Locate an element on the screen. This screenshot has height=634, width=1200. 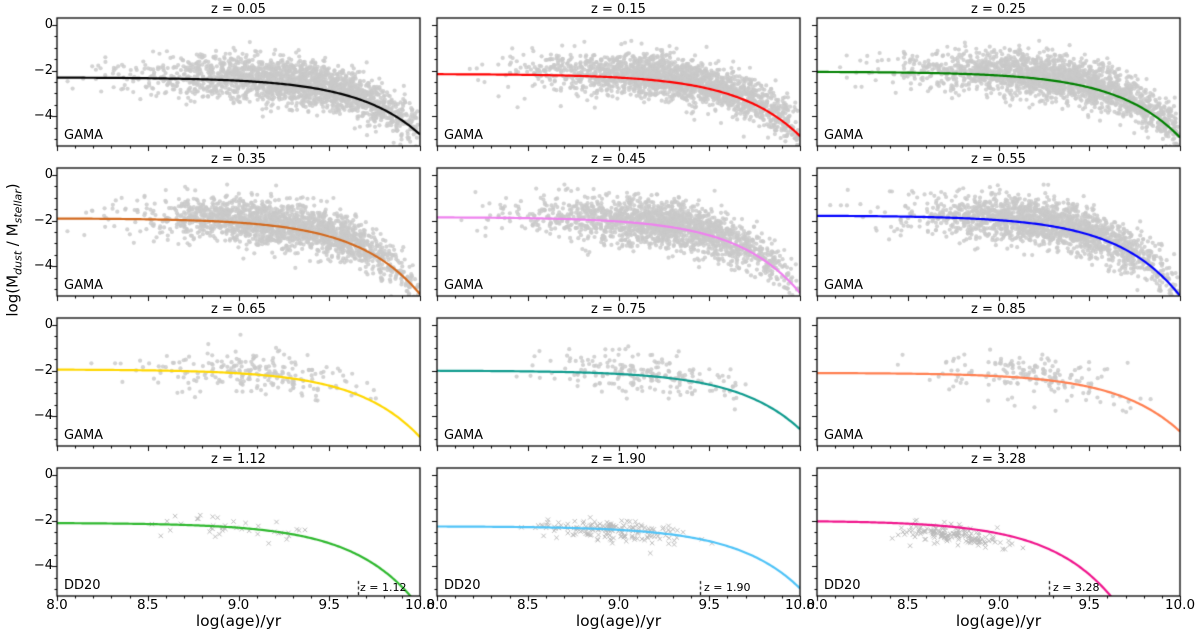
x-axis-col2: 8.0 8.5 9.0 9.5 10.0 log(age)/yr is located at coordinates (620, 614).